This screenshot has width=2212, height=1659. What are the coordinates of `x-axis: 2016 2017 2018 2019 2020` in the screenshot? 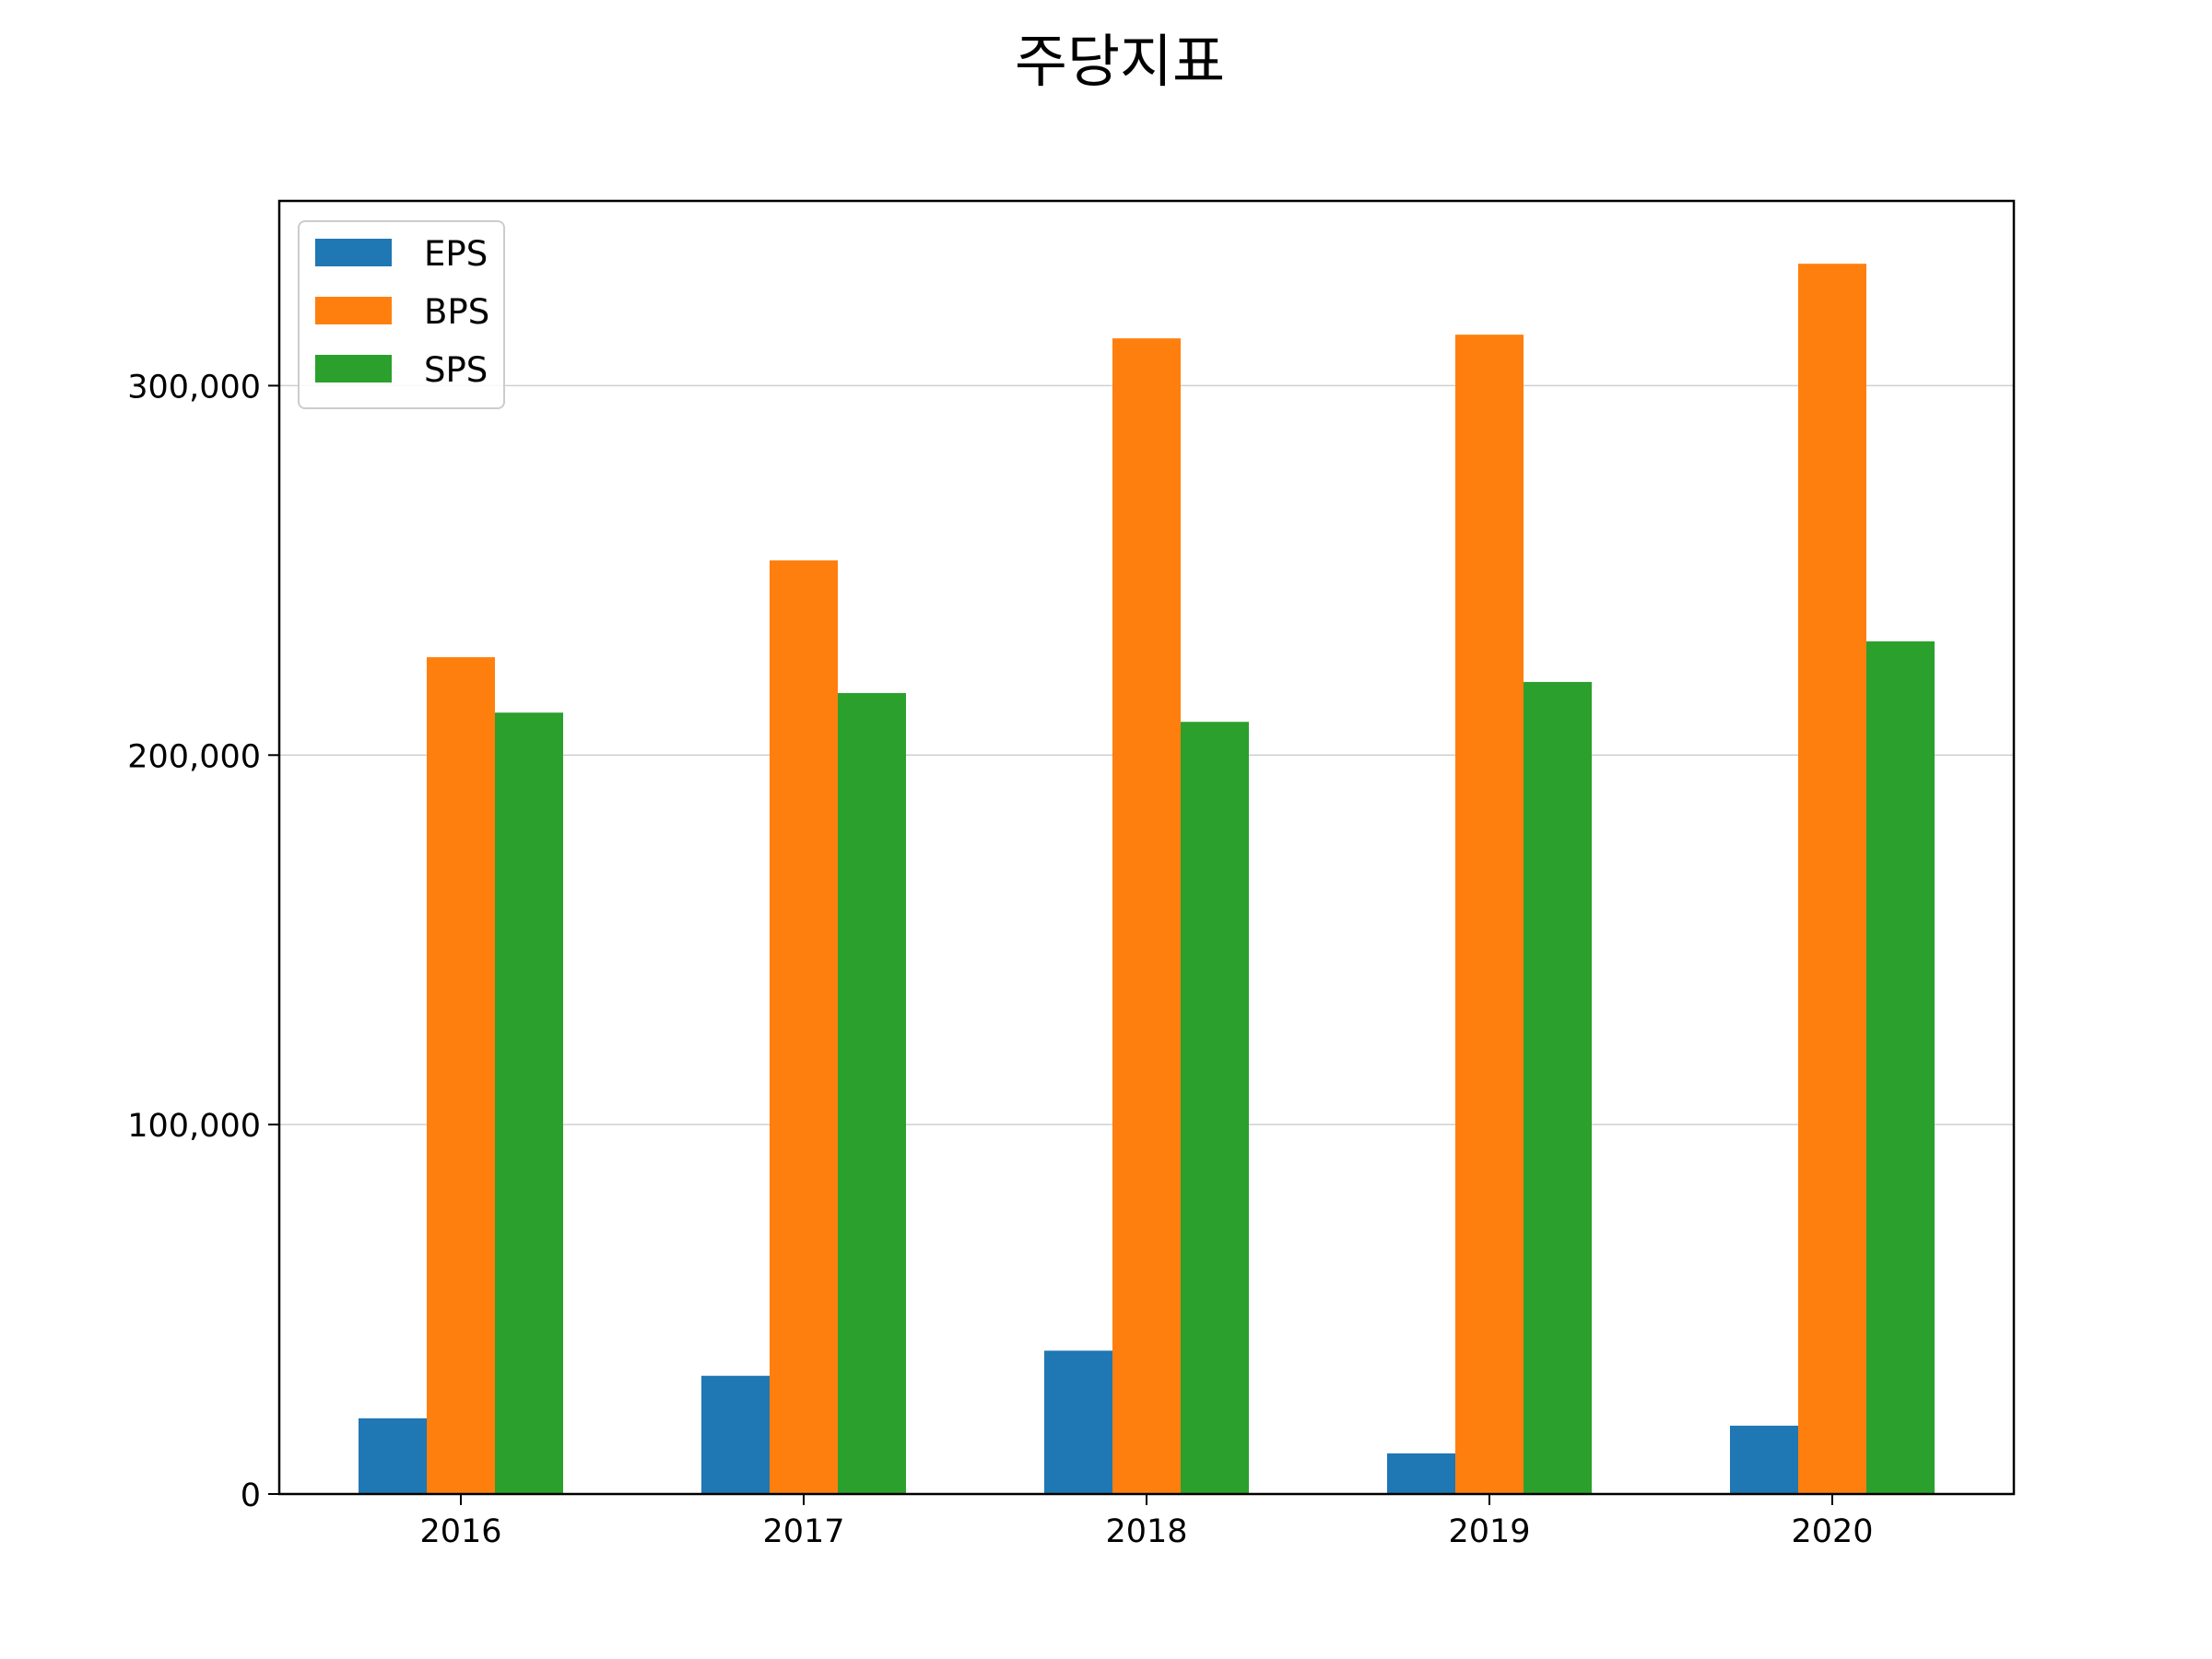 It's located at (1146, 1522).